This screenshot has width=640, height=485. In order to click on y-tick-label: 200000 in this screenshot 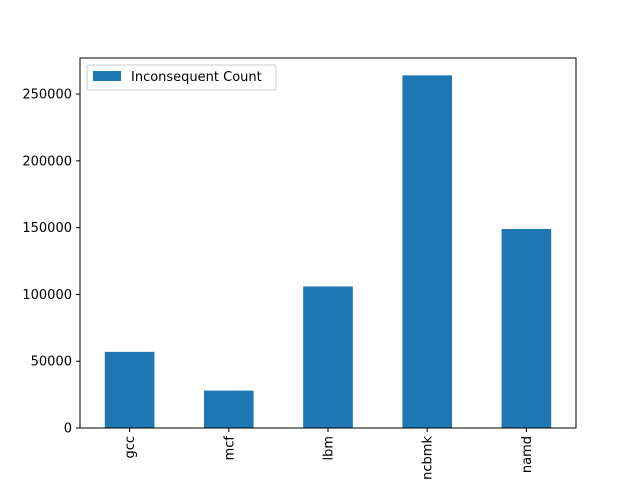, I will do `click(47, 161)`.